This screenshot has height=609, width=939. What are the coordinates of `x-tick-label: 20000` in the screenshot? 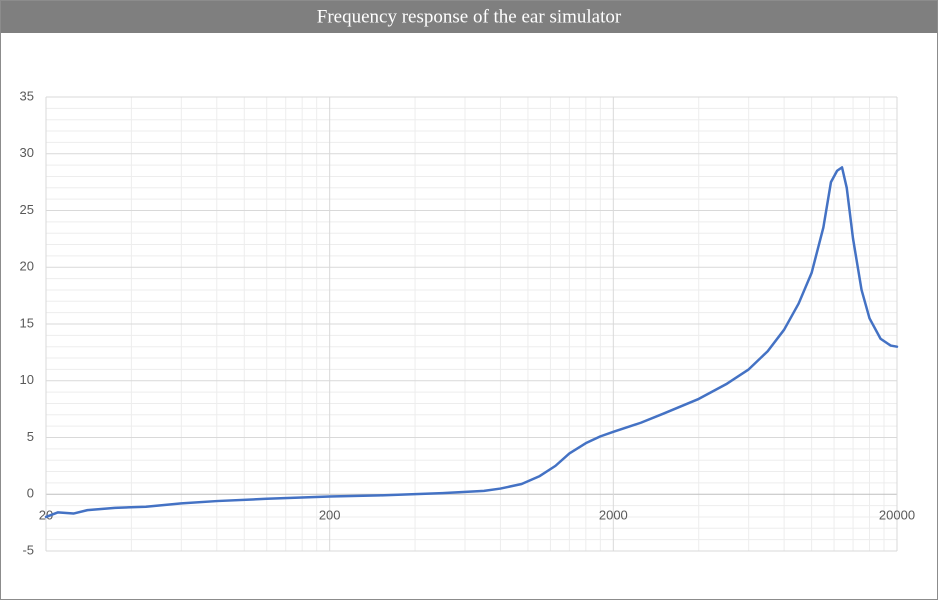 It's located at (897, 515).